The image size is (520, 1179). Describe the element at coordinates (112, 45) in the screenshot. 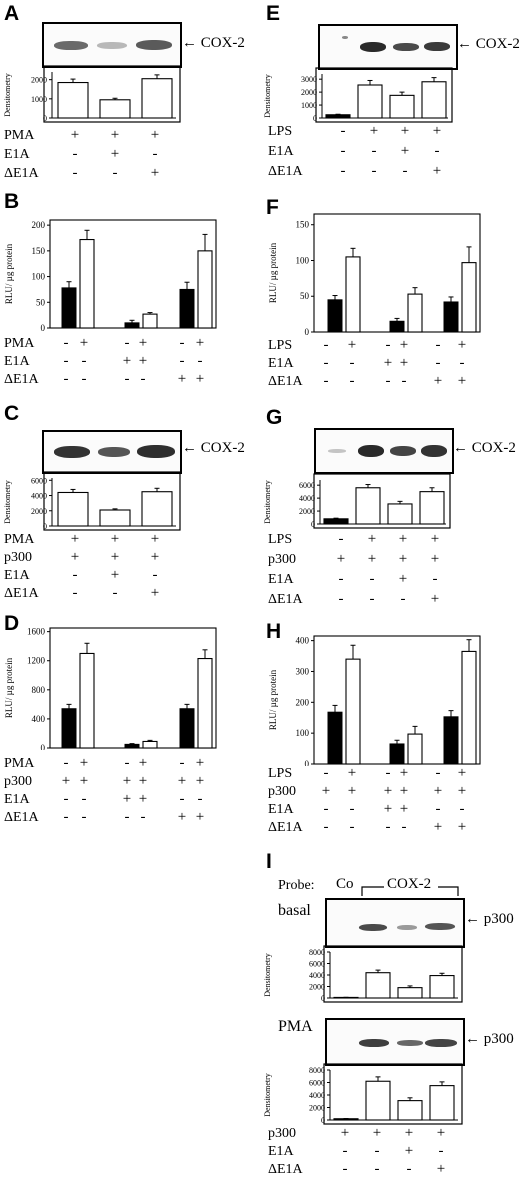

I see `blot-a` at that location.